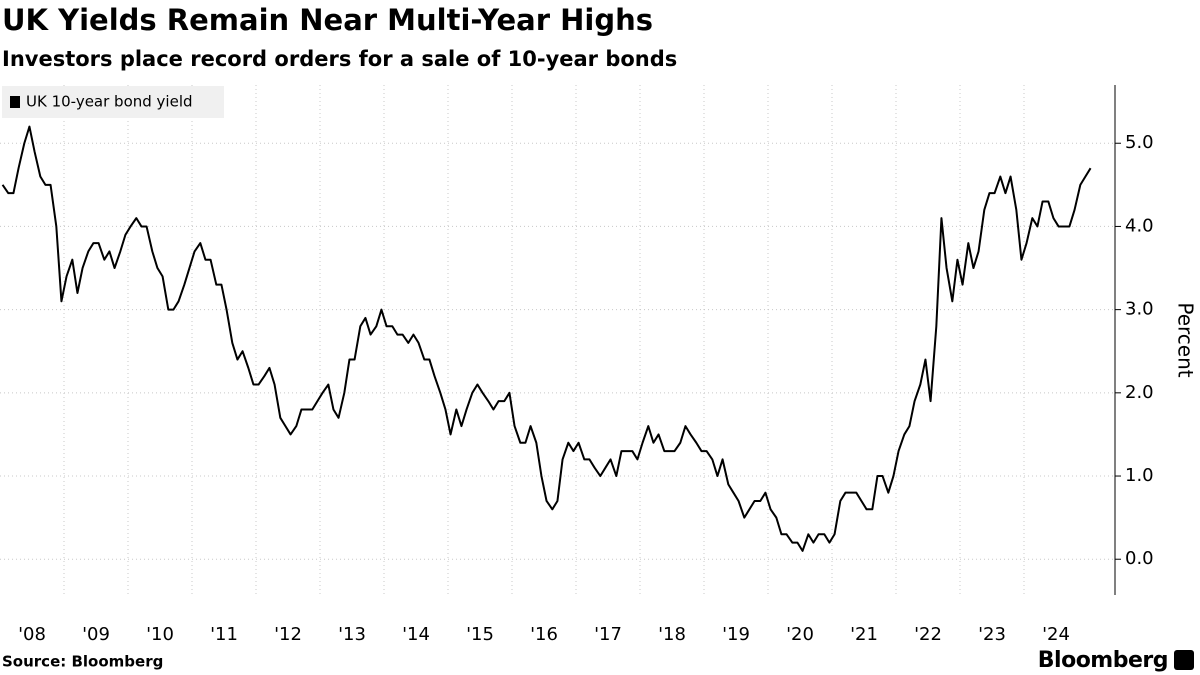 Image resolution: width=1200 pixels, height=675 pixels. What do you see at coordinates (736, 634) in the screenshot?
I see `x-tick-label: '19` at bounding box center [736, 634].